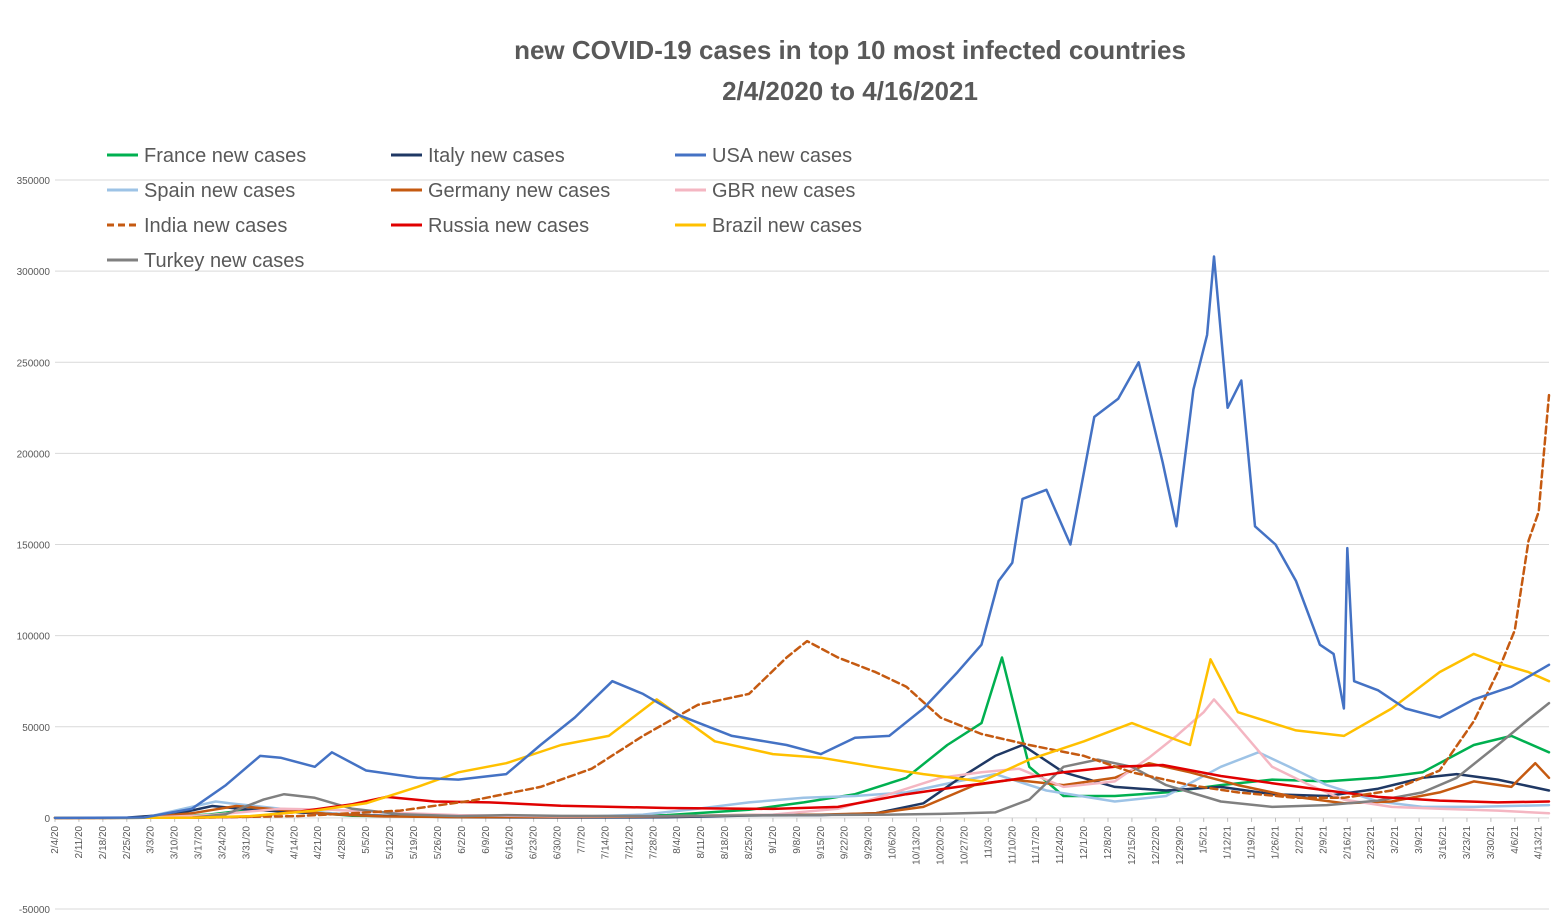 The width and height of the screenshot is (1567, 919). What do you see at coordinates (802, 785) in the screenshot?
I see `series-line-spain-new-cases` at bounding box center [802, 785].